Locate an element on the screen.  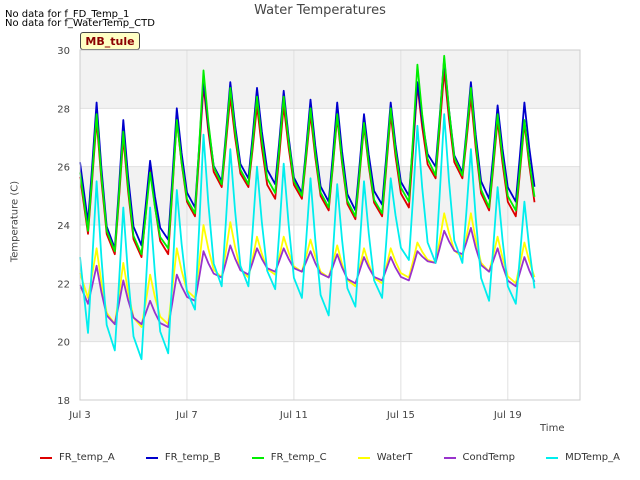
legend-item-watert: WaterT is located at coordinates (385, 457).